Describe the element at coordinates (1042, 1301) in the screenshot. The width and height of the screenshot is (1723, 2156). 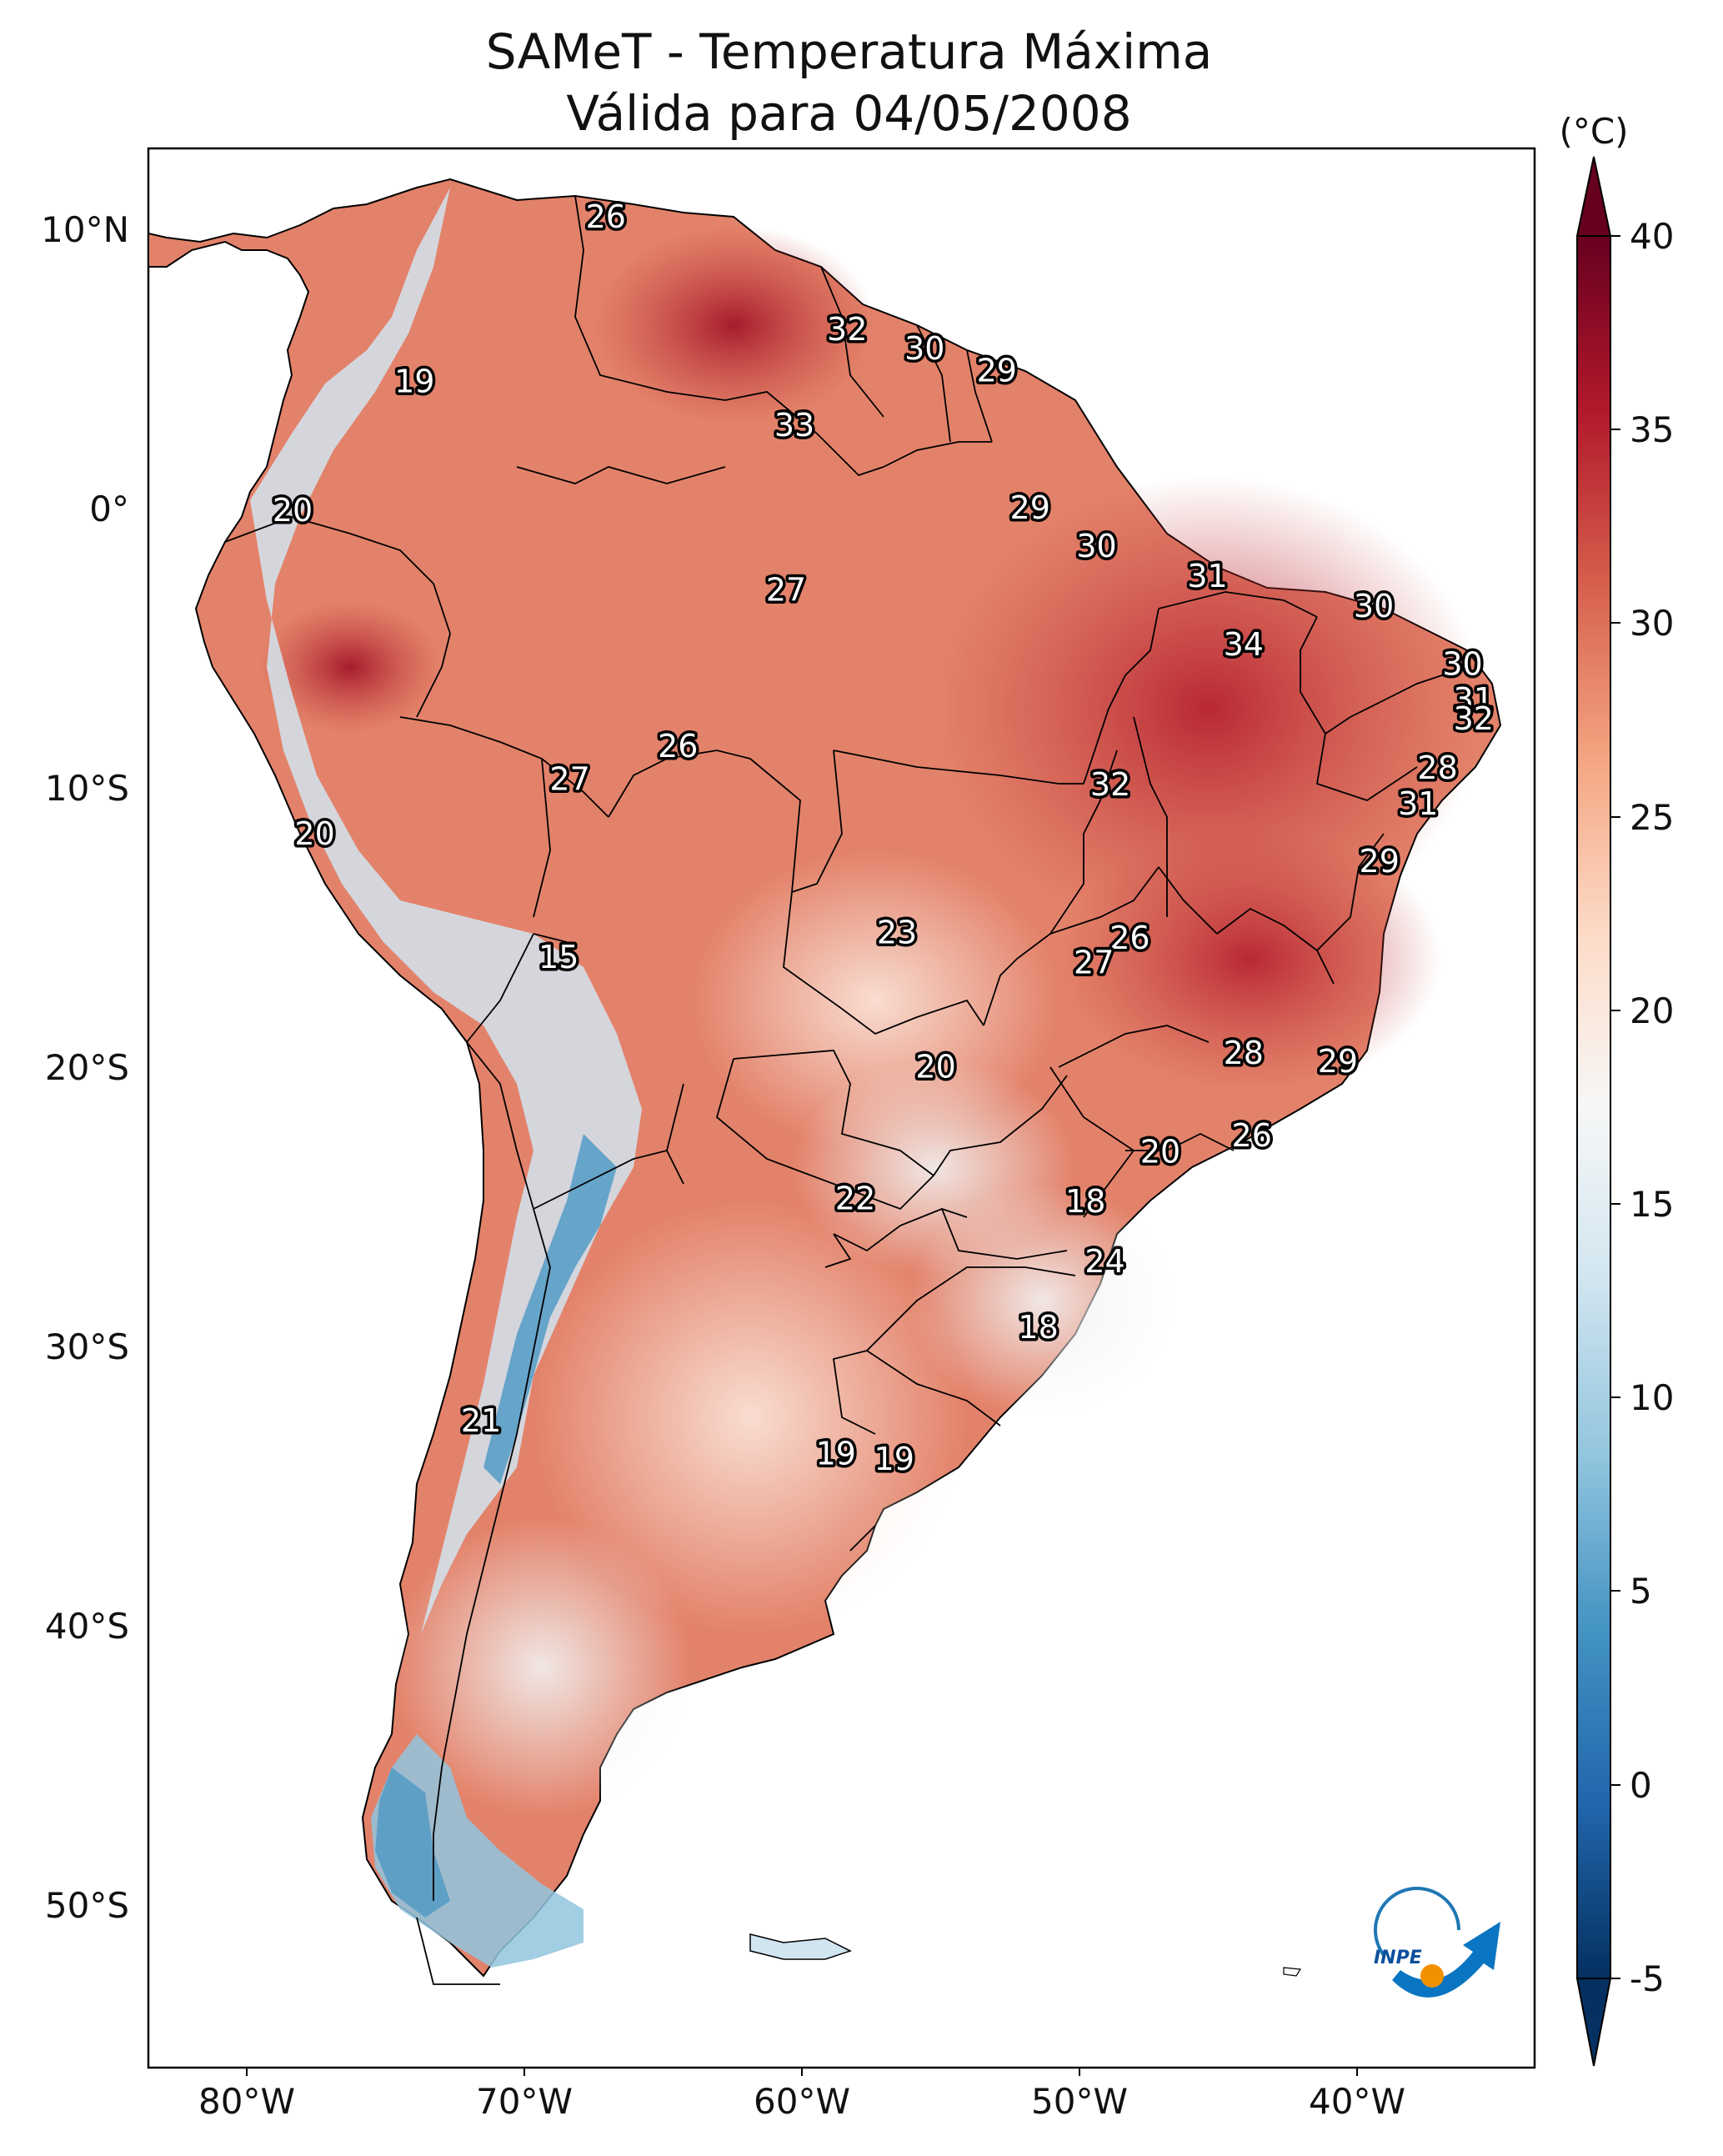
I see `cool-region-south-brazil` at that location.